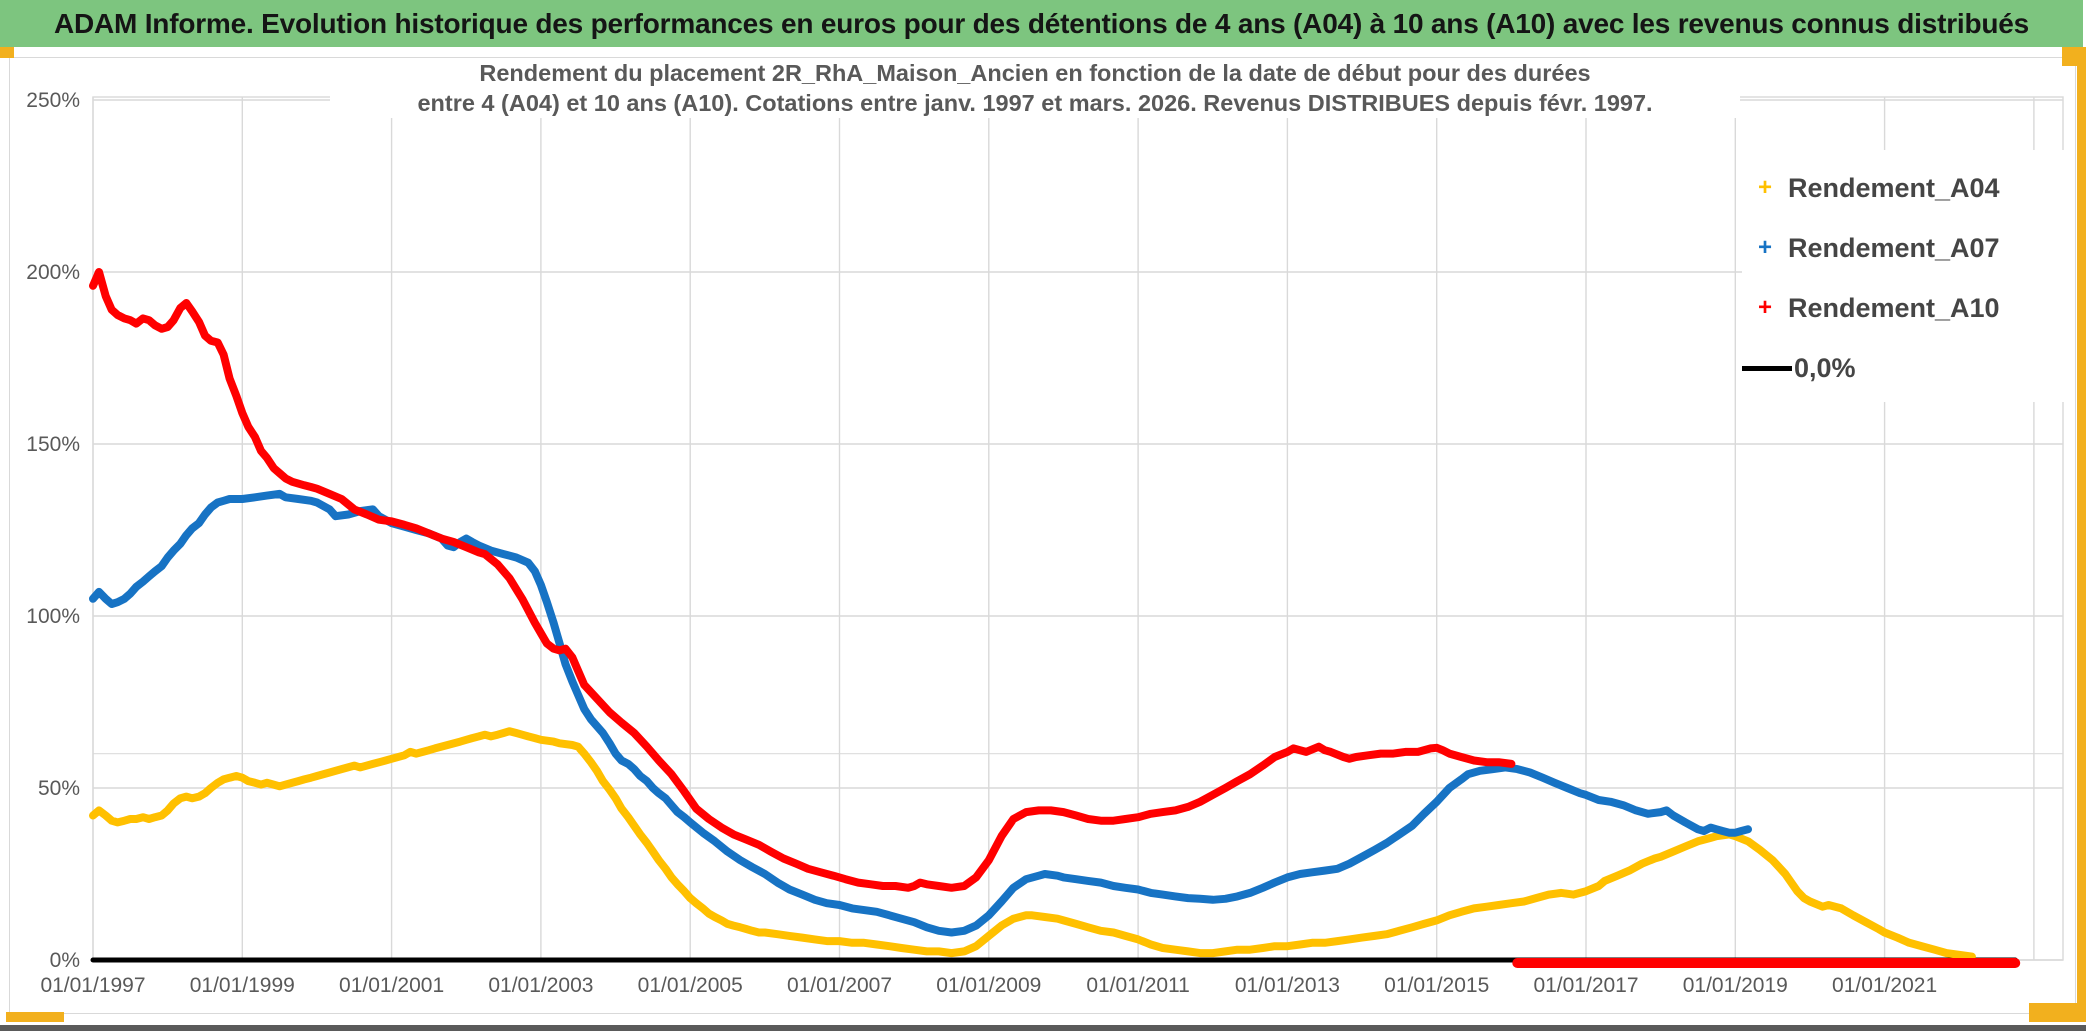 This screenshot has width=2086, height=1031. I want to click on x-axis-label: 01/01/2013, so click(1287, 985).